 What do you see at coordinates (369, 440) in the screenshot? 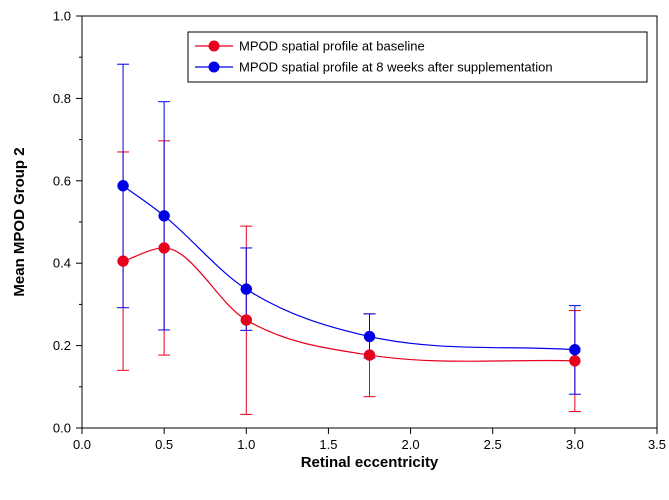
I see `x-axis: 0.0 0.5 1.0 1.5 2.0 2.5 3.0 3.5` at bounding box center [369, 440].